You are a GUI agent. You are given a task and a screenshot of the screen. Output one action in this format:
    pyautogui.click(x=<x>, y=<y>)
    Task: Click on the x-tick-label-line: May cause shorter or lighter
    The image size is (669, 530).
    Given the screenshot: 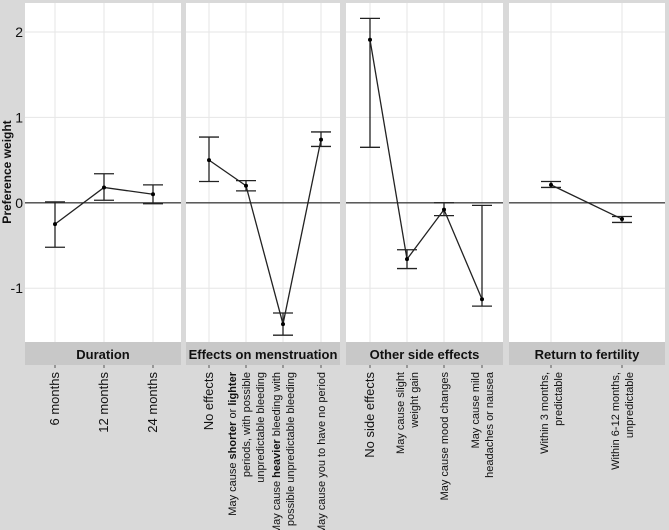 What is the action you would take?
    pyautogui.click(x=233, y=443)
    